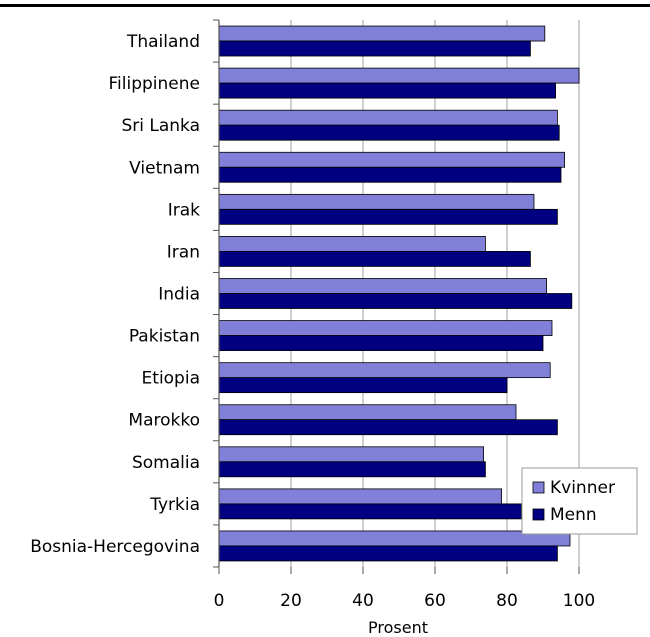 The image size is (650, 637). Describe the element at coordinates (352, 244) in the screenshot. I see `bar-kvinner-iran` at that location.